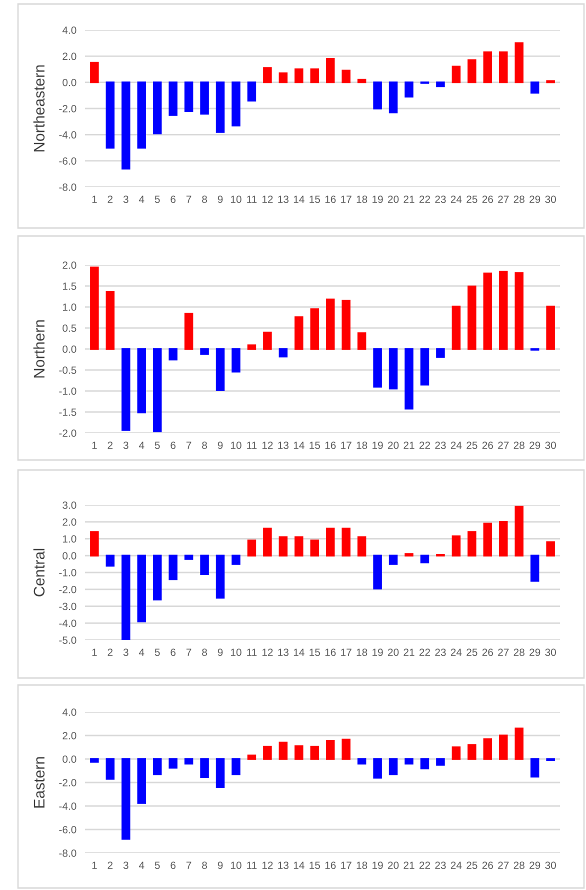 This screenshot has width=586, height=890. I want to click on x-tick-label: 20, so click(393, 652).